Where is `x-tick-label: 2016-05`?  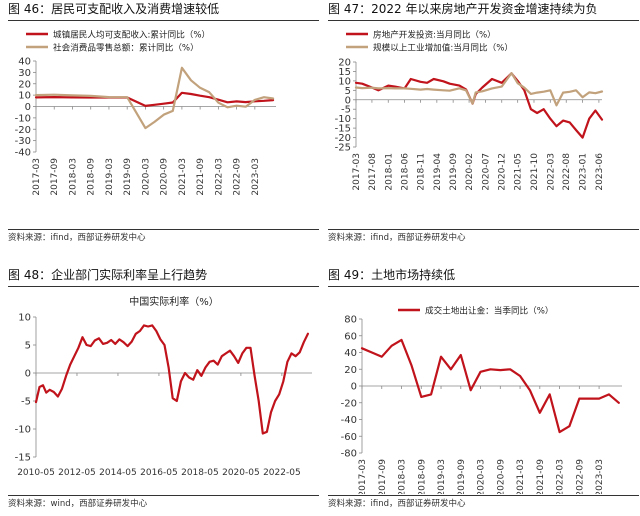 x-tick-label: 2016-05 is located at coordinates (159, 473).